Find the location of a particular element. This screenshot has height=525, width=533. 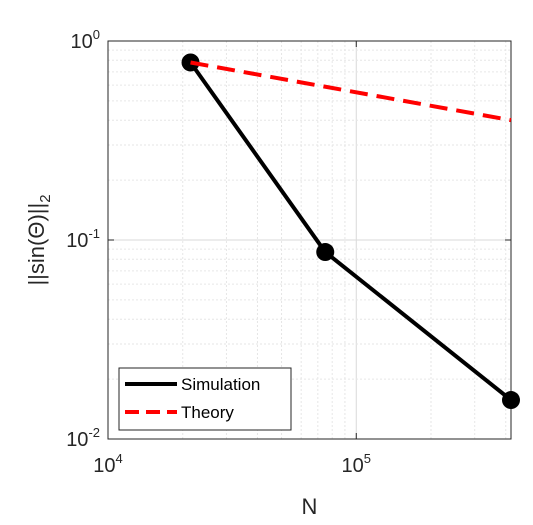

x-axis-label: N is located at coordinates (310, 506).